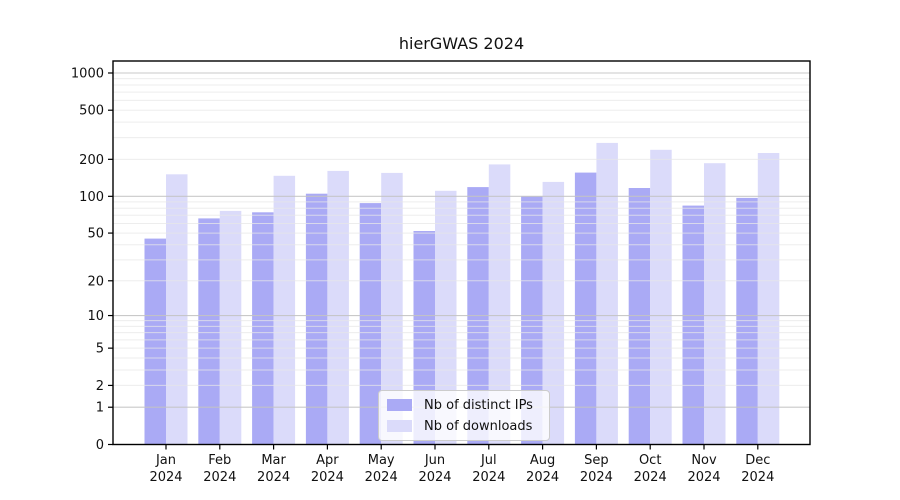  Describe the element at coordinates (399, 426) in the screenshot. I see `legend-swatch-downloads` at that location.